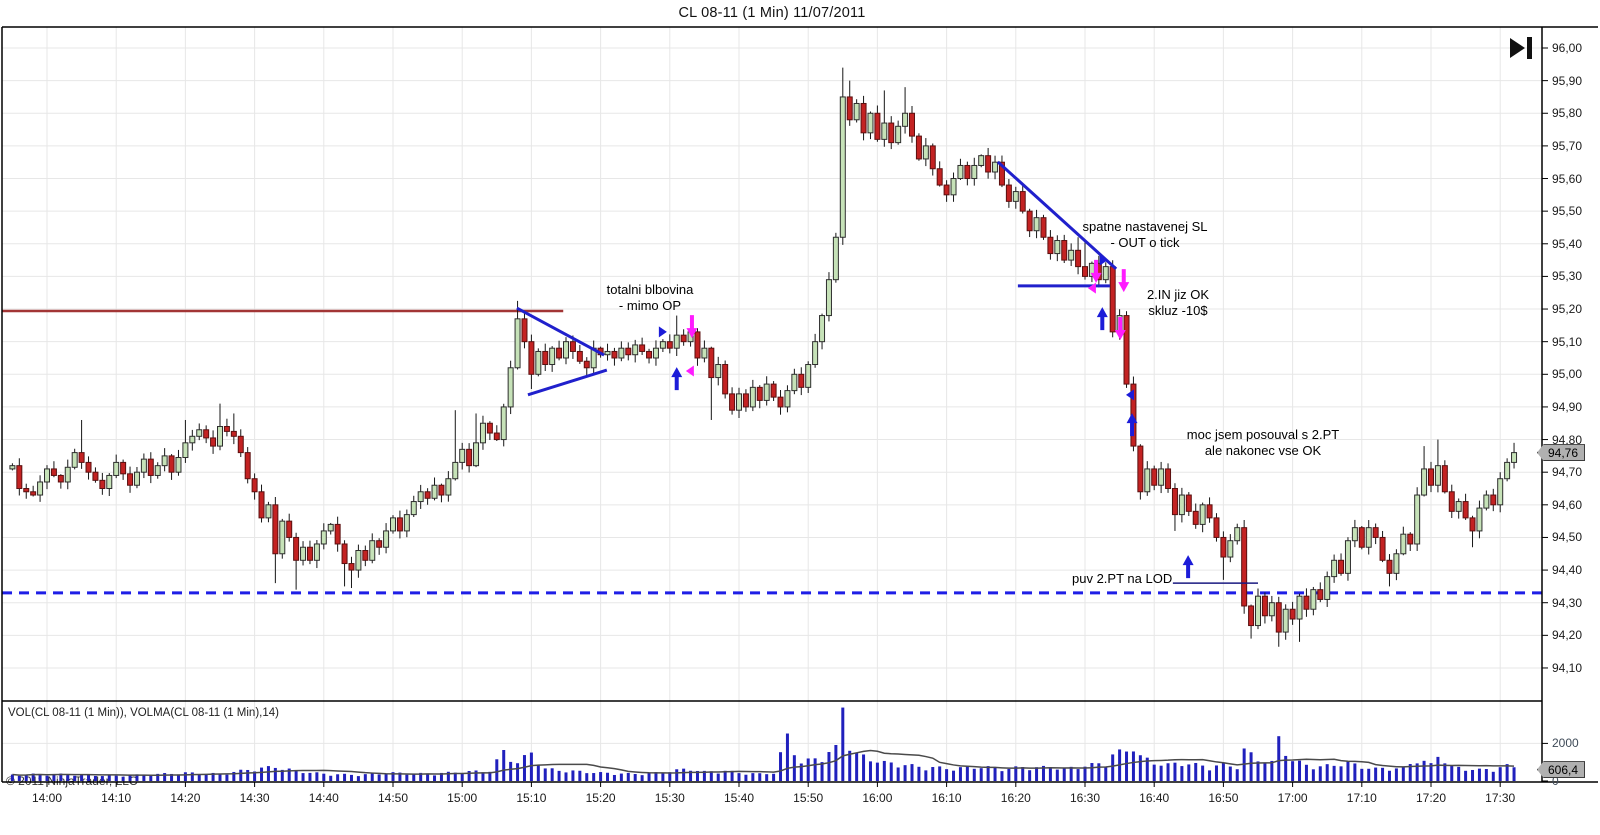 Image resolution: width=1600 pixels, height=835 pixels. I want to click on go-to-end-icon, so click(1523, 49).